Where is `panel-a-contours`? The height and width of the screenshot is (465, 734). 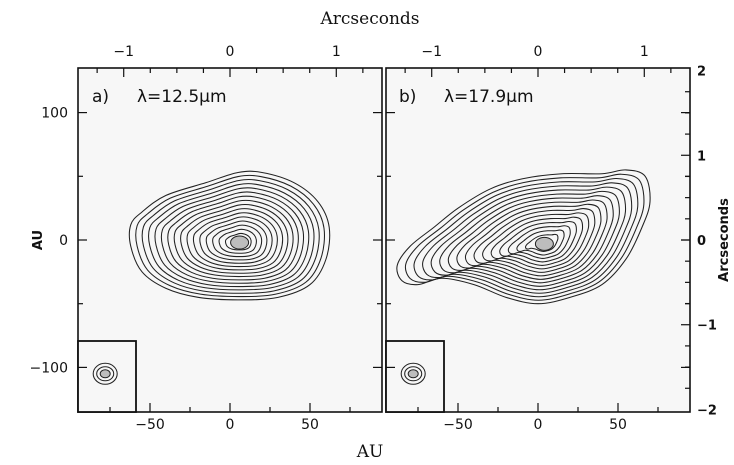
panel-a-contours is located at coordinates (229, 235).